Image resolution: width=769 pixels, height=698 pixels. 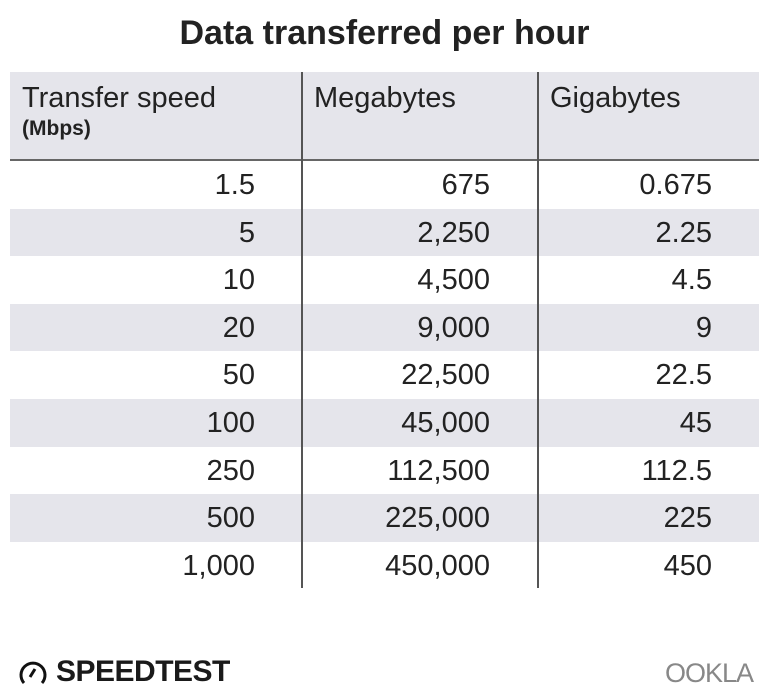 What do you see at coordinates (687, 565) in the screenshot?
I see `table-cell: 450` at bounding box center [687, 565].